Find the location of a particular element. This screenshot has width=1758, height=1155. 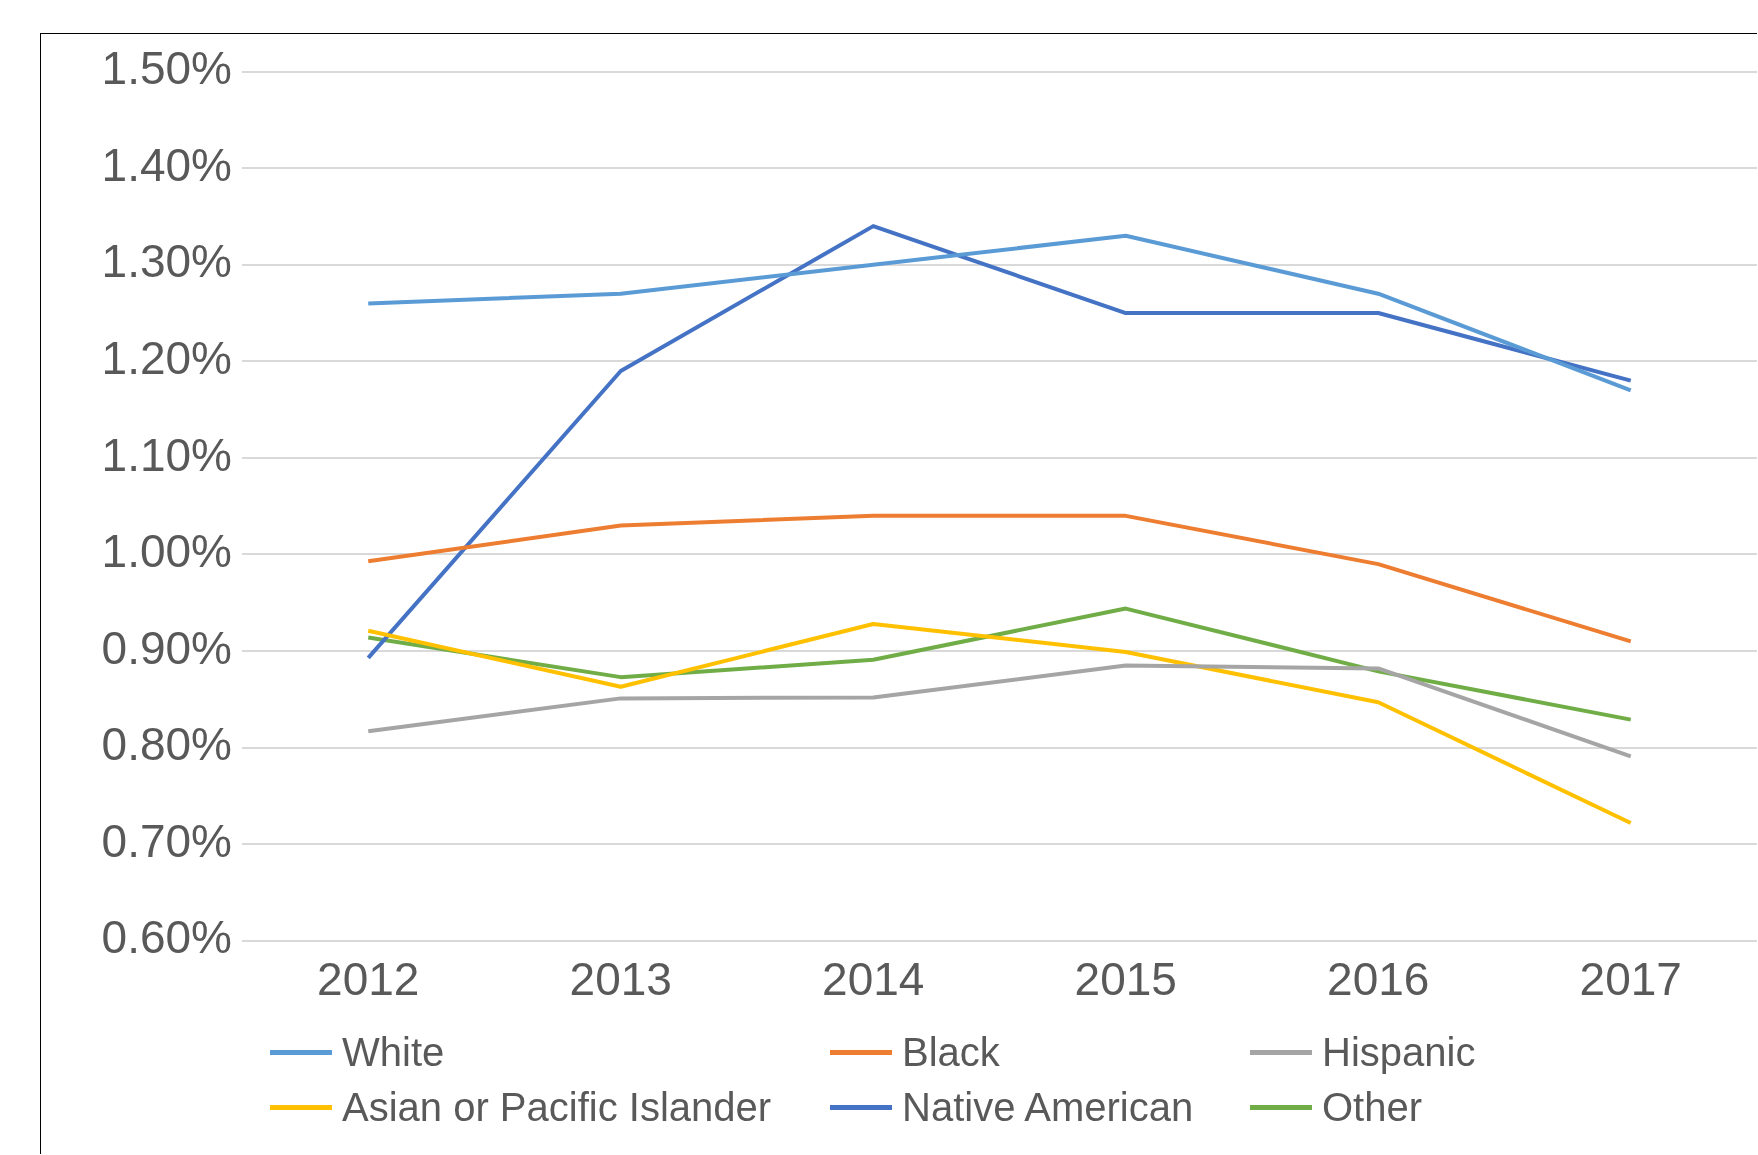

y-tick-label: 0.60% is located at coordinates (166, 937).